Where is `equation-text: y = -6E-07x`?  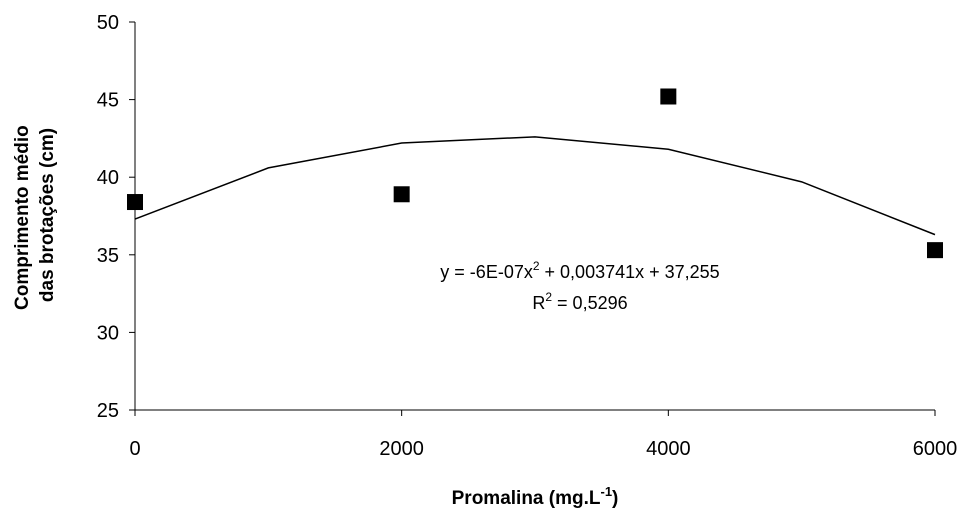 equation-text: y = -6E-07x is located at coordinates (486, 272).